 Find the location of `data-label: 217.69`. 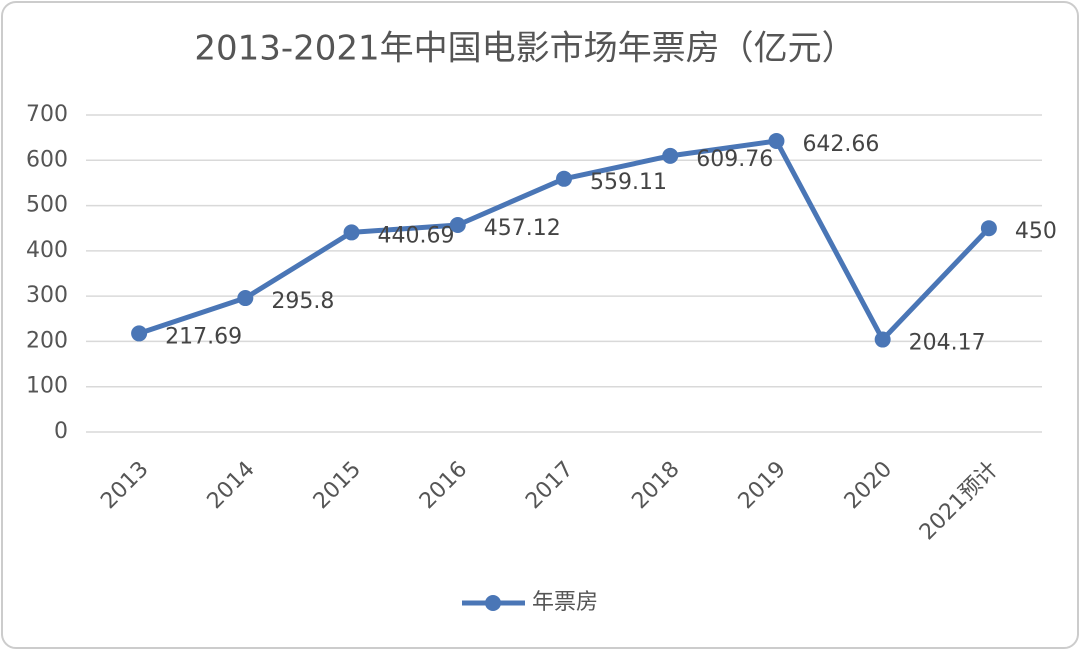

data-label: 217.69 is located at coordinates (203, 336).